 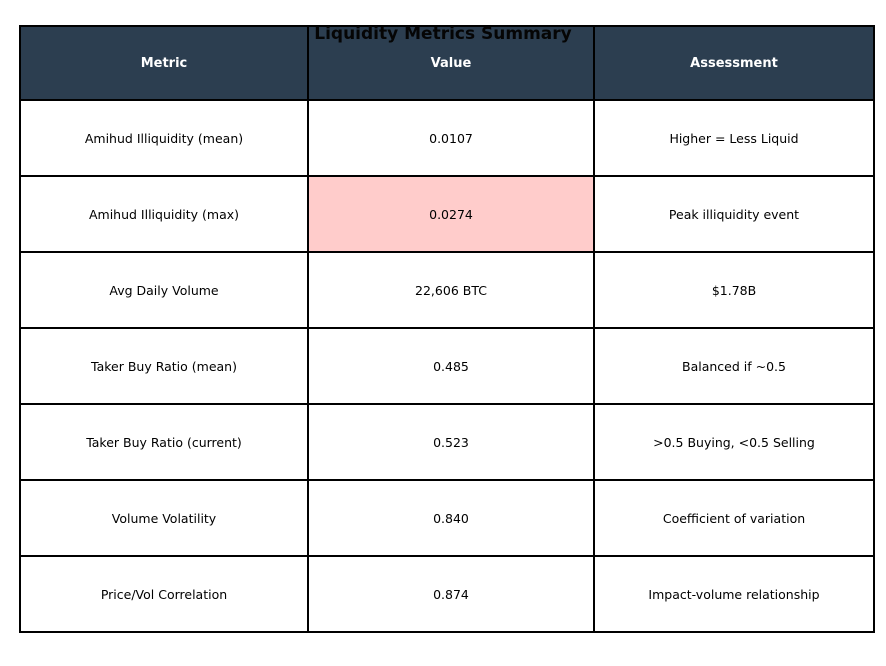 What do you see at coordinates (451, 594) in the screenshot?
I see `cell-value-row6: 0.874` at bounding box center [451, 594].